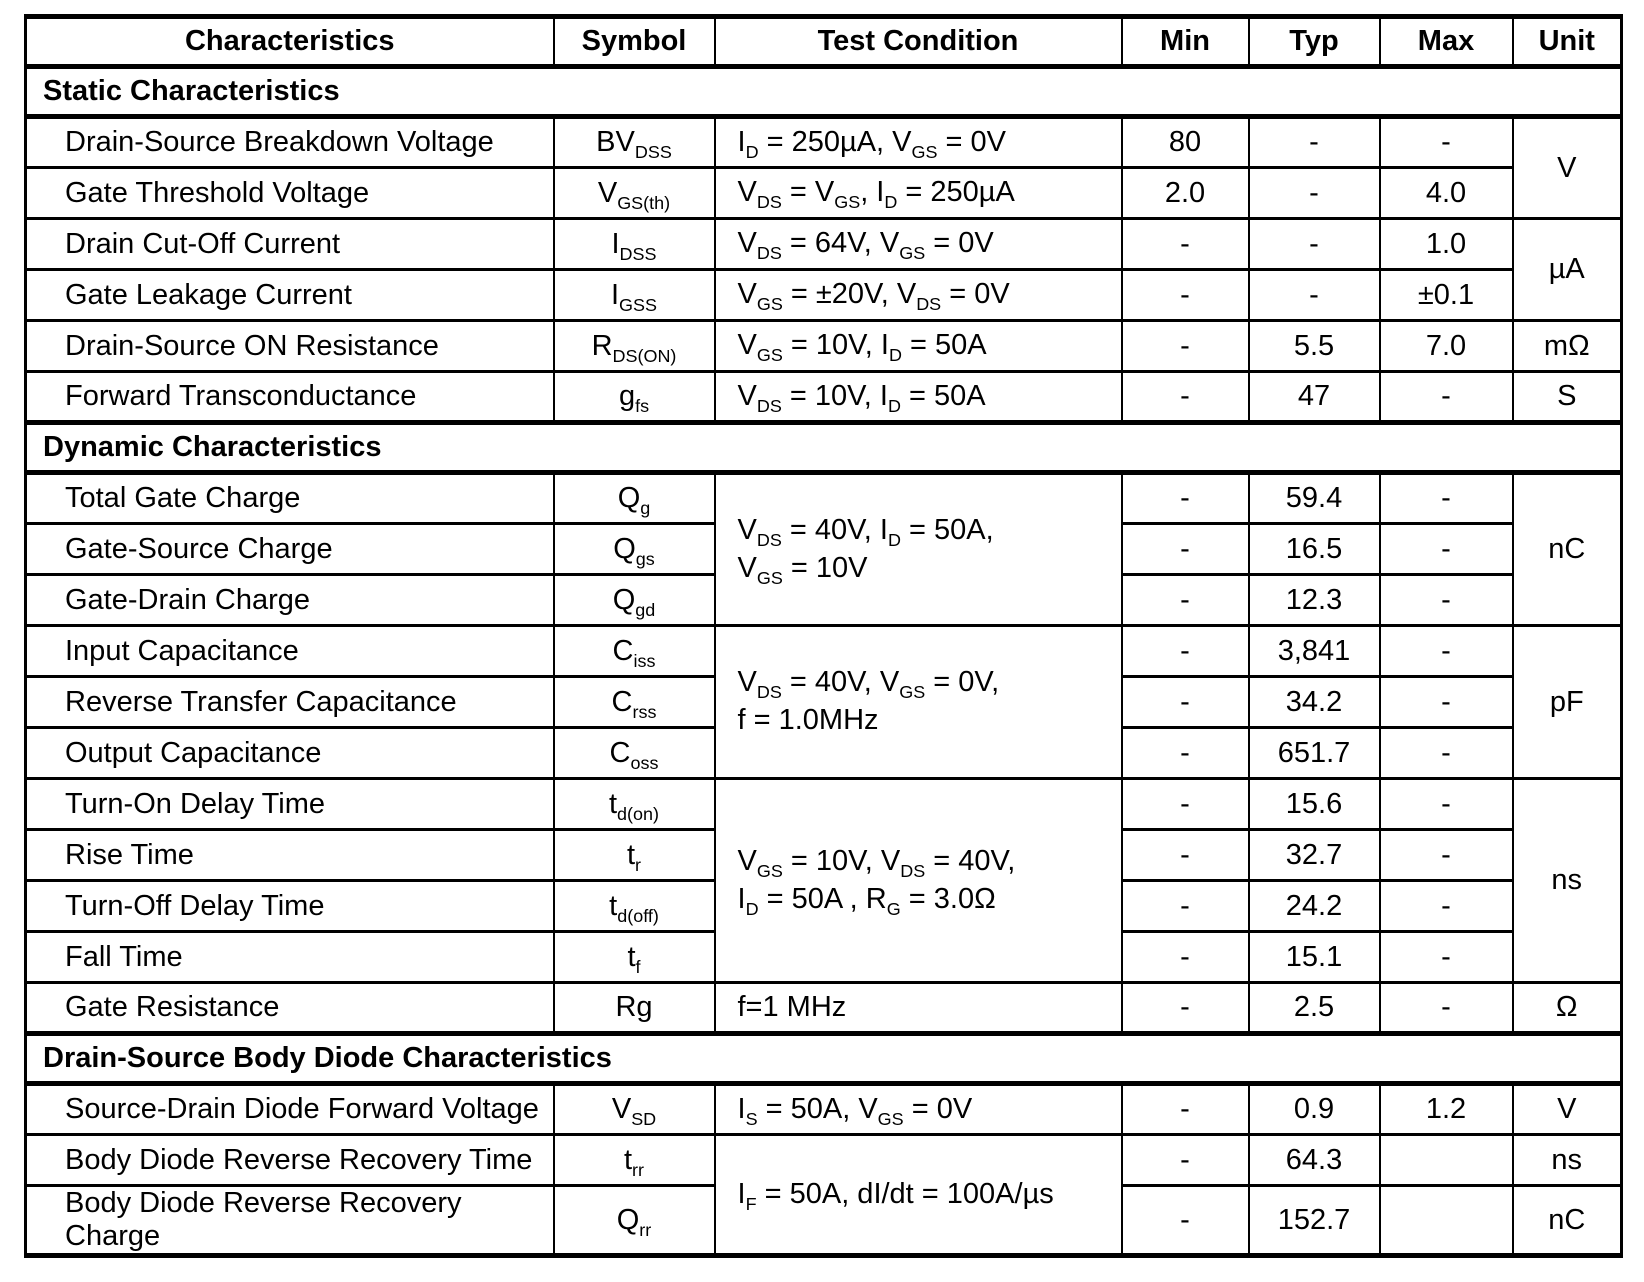 The width and height of the screenshot is (1644, 1282). What do you see at coordinates (1446, 193) in the screenshot?
I see `max-cell: 4.0` at bounding box center [1446, 193].